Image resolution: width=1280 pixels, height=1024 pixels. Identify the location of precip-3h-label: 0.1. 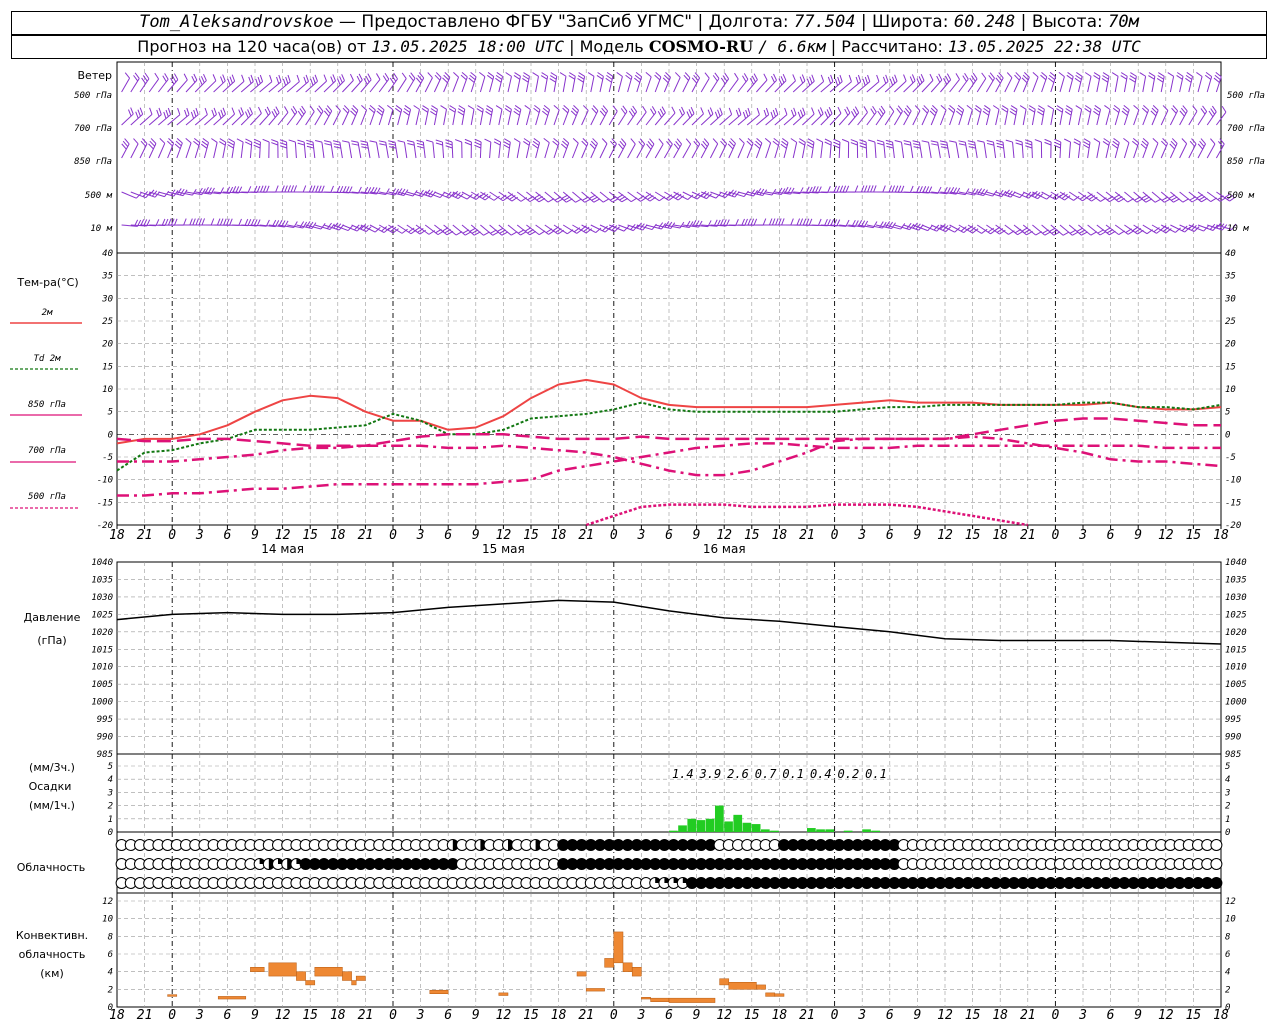
(793, 774).